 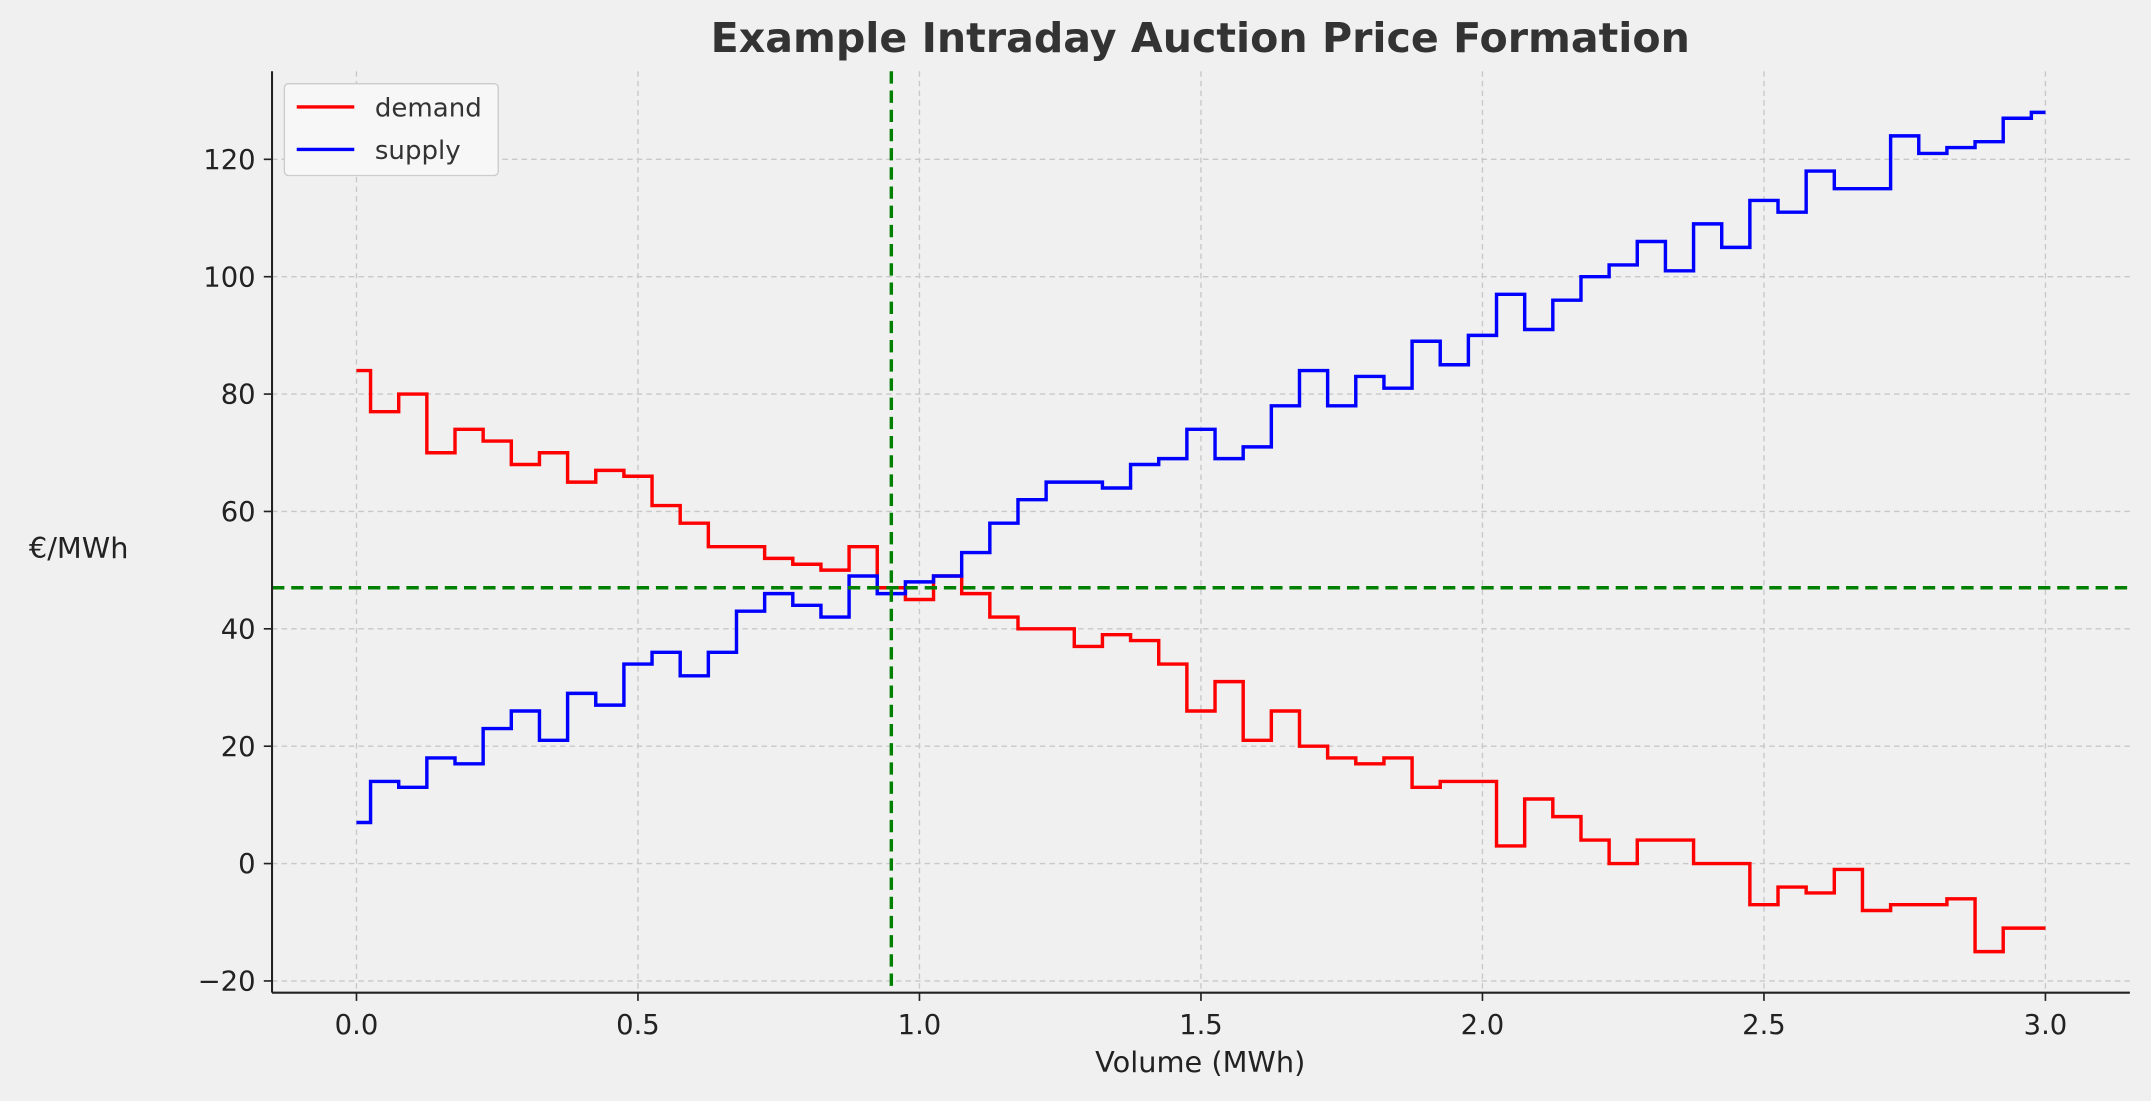 I want to click on x-tick-label: 0.5, so click(x=638, y=1025).